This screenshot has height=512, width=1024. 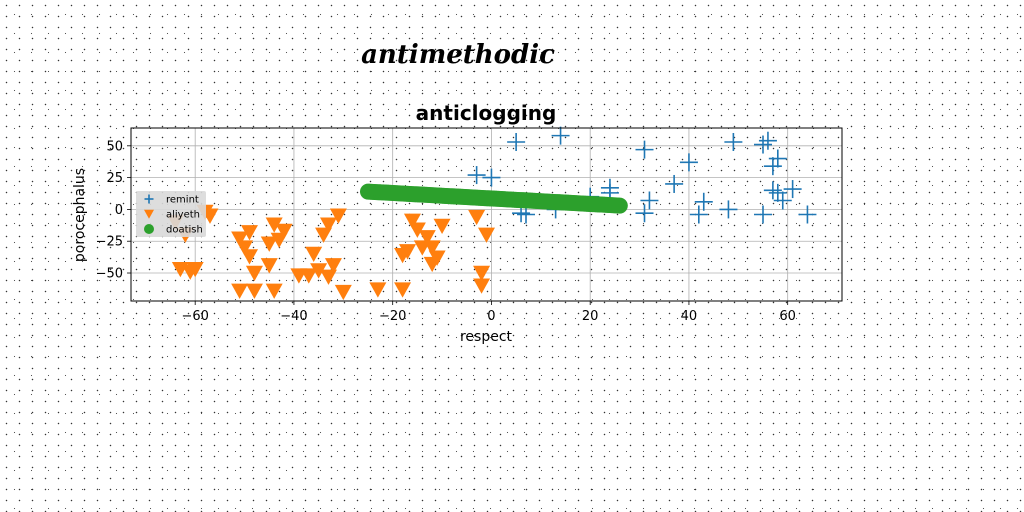 What do you see at coordinates (109, 274) in the screenshot?
I see `y-tick-label: −50` at bounding box center [109, 274].